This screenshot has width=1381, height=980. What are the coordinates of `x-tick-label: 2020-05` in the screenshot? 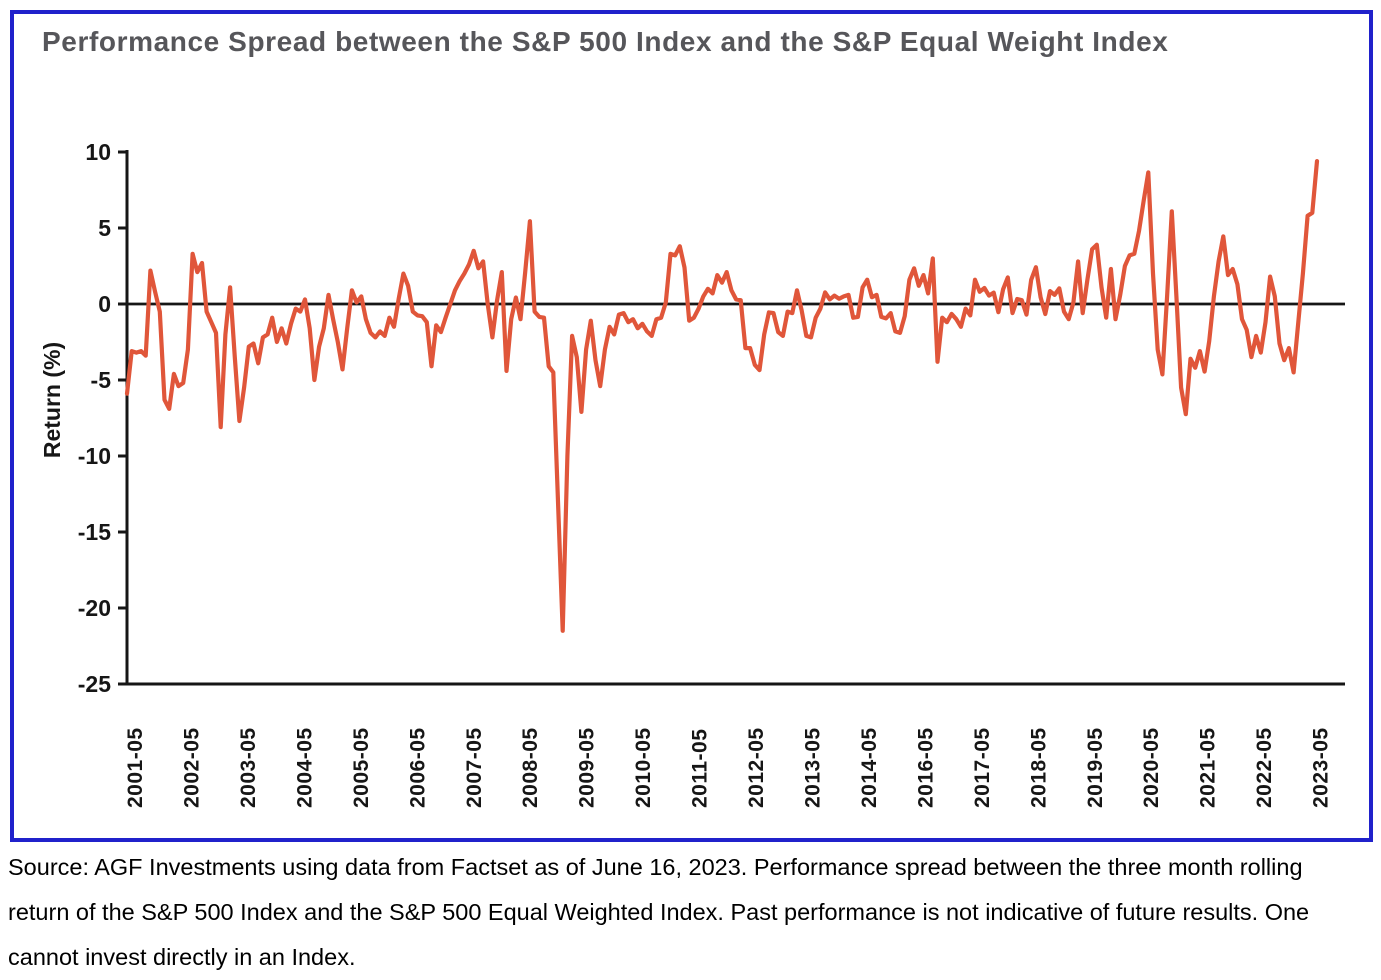 It's located at (1151, 767).